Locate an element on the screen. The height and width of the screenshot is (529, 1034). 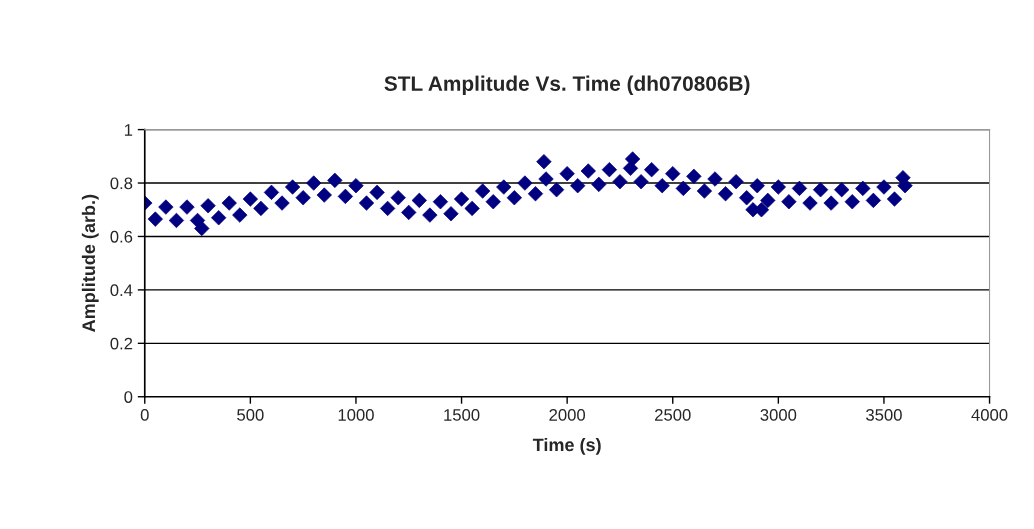
chart-title: STL Amplitude Vs. Time (dh070806B) is located at coordinates (567, 85).